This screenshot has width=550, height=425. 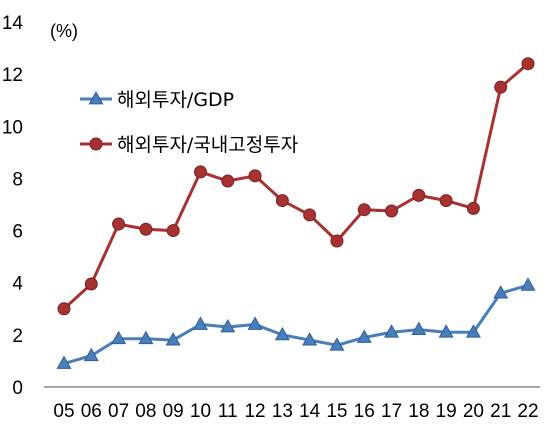 I want to click on x-tick-label: 13, so click(x=282, y=411).